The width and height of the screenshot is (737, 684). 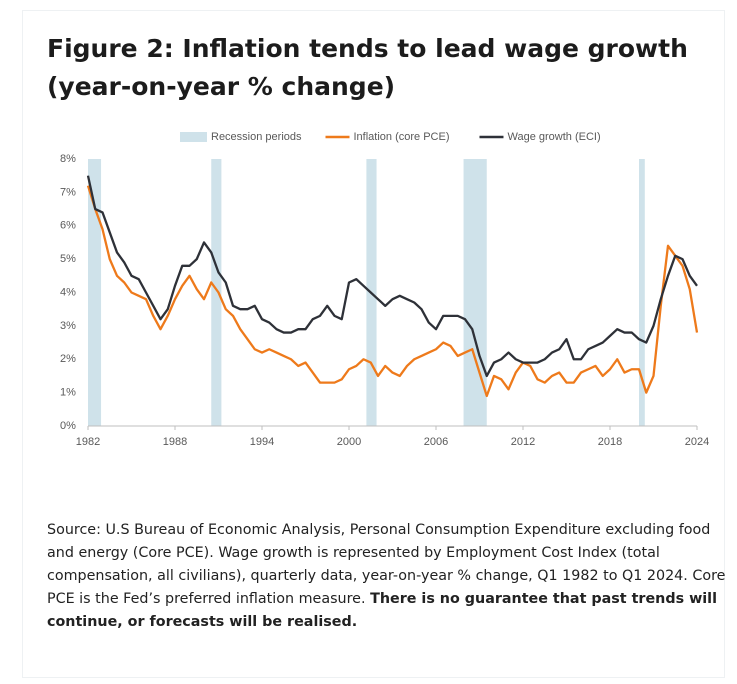 What do you see at coordinates (610, 442) in the screenshot?
I see `x-tick-label: 2018` at bounding box center [610, 442].